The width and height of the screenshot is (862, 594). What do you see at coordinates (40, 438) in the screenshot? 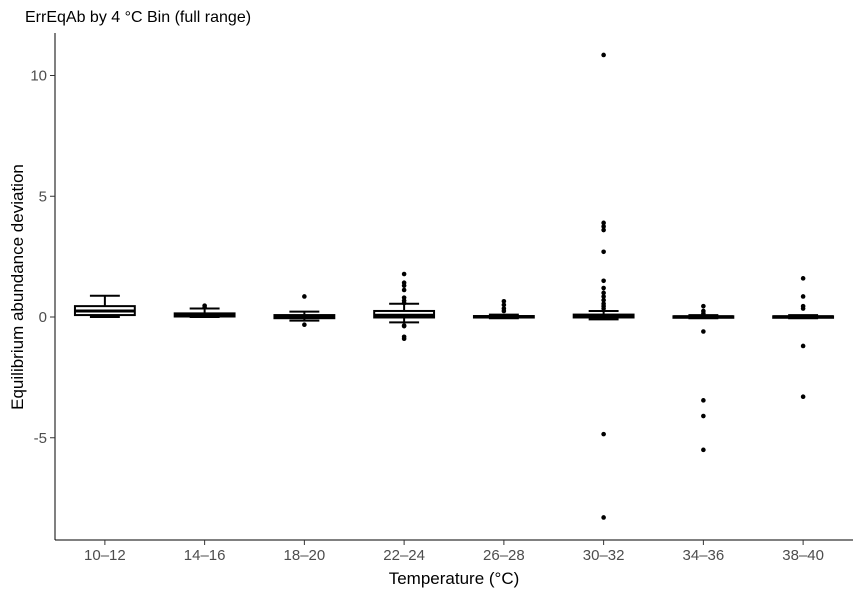
I see `y-tick-label: -5` at bounding box center [40, 438].